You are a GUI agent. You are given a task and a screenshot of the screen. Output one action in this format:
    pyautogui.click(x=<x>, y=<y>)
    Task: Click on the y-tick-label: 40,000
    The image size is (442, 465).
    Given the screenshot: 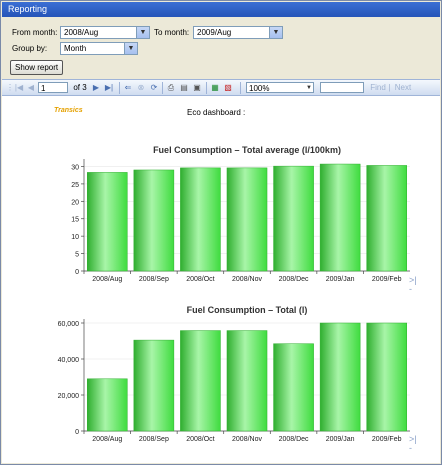 What is the action you would take?
    pyautogui.click(x=69, y=360)
    